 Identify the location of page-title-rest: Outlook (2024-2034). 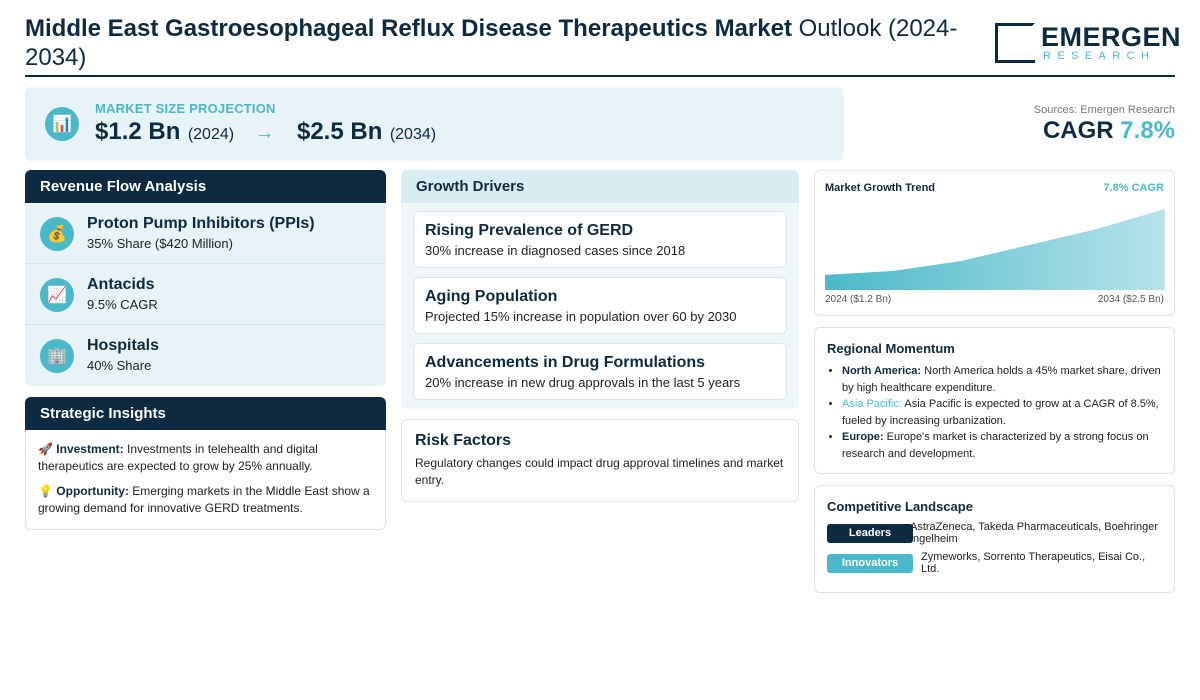
(491, 43).